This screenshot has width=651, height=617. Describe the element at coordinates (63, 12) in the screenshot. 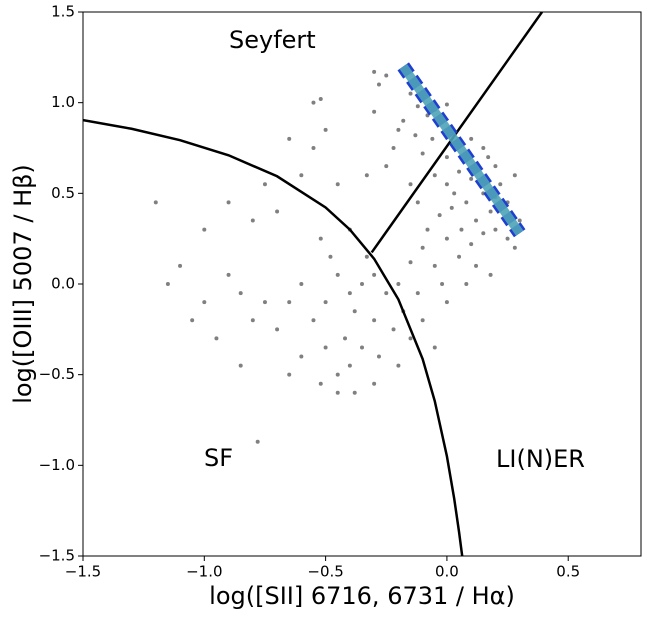

I see `y-tick-label: 1.5` at that location.